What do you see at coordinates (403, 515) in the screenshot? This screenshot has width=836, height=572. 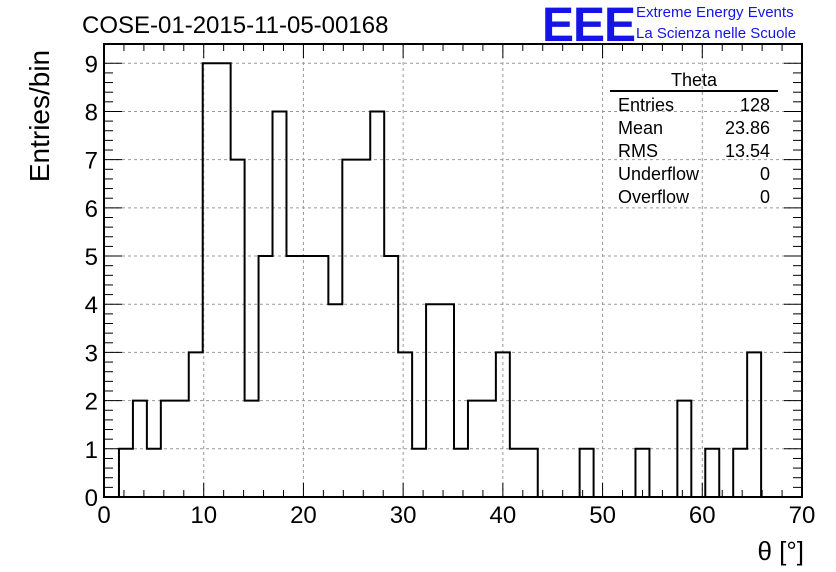 I see `x-tick-label: 30` at bounding box center [403, 515].